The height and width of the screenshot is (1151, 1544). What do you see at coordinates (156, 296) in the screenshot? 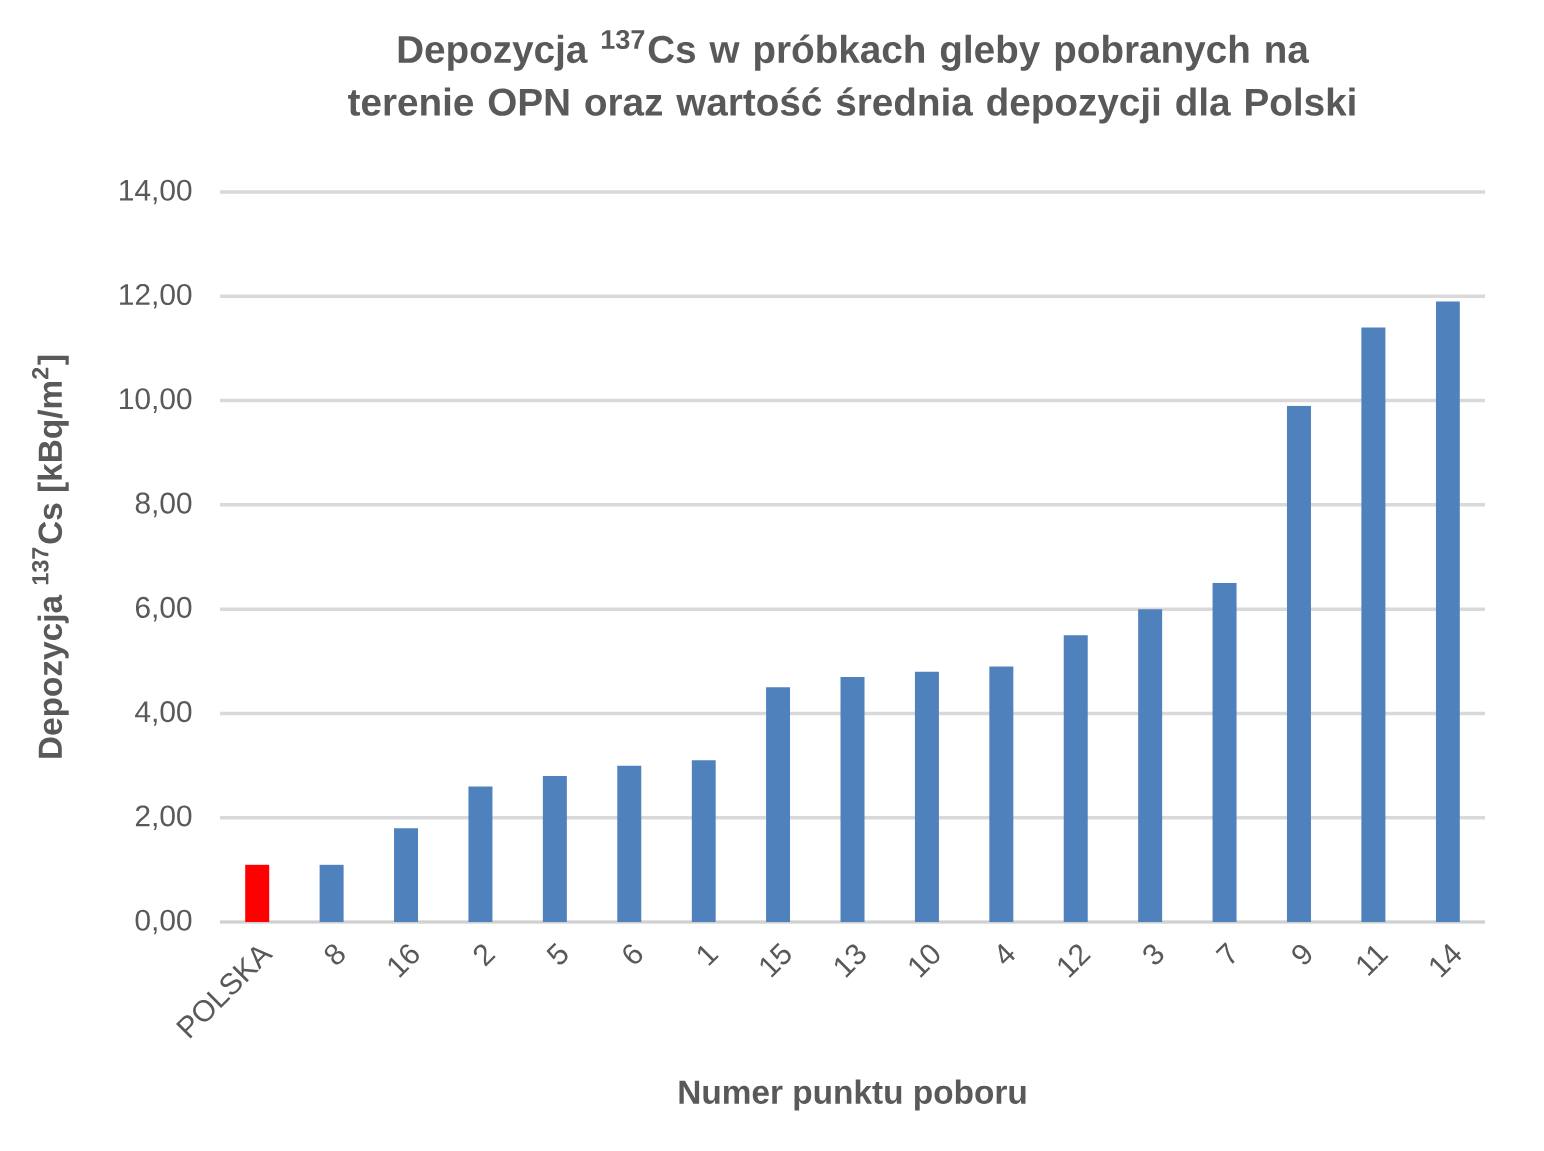
I see `y-tick-label: 12,00` at bounding box center [156, 296].